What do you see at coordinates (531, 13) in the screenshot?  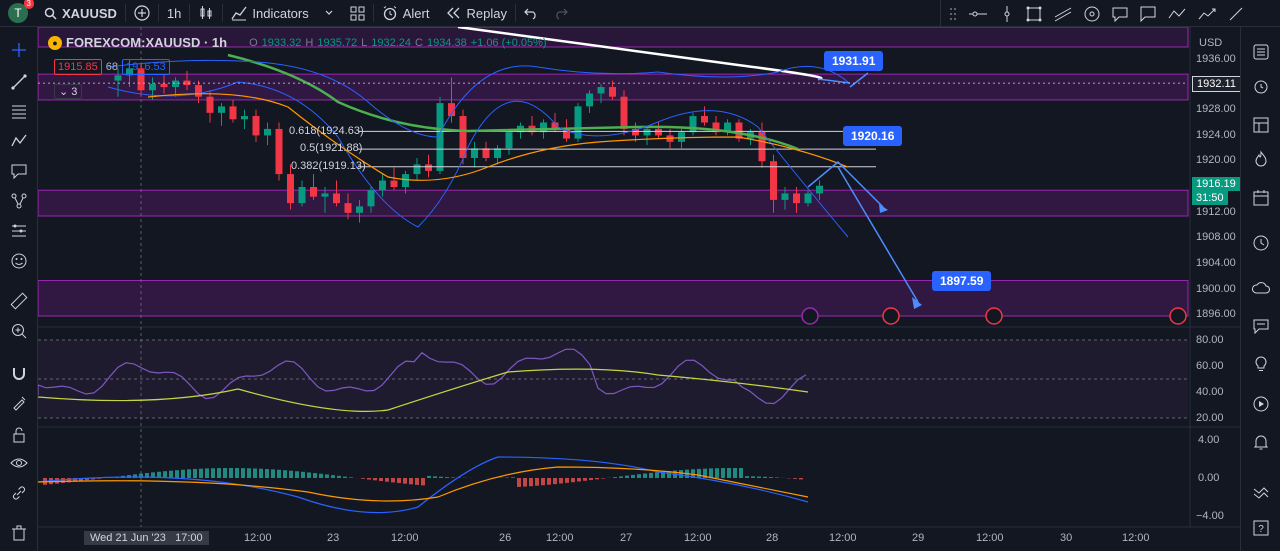 I see `undo-button` at bounding box center [531, 13].